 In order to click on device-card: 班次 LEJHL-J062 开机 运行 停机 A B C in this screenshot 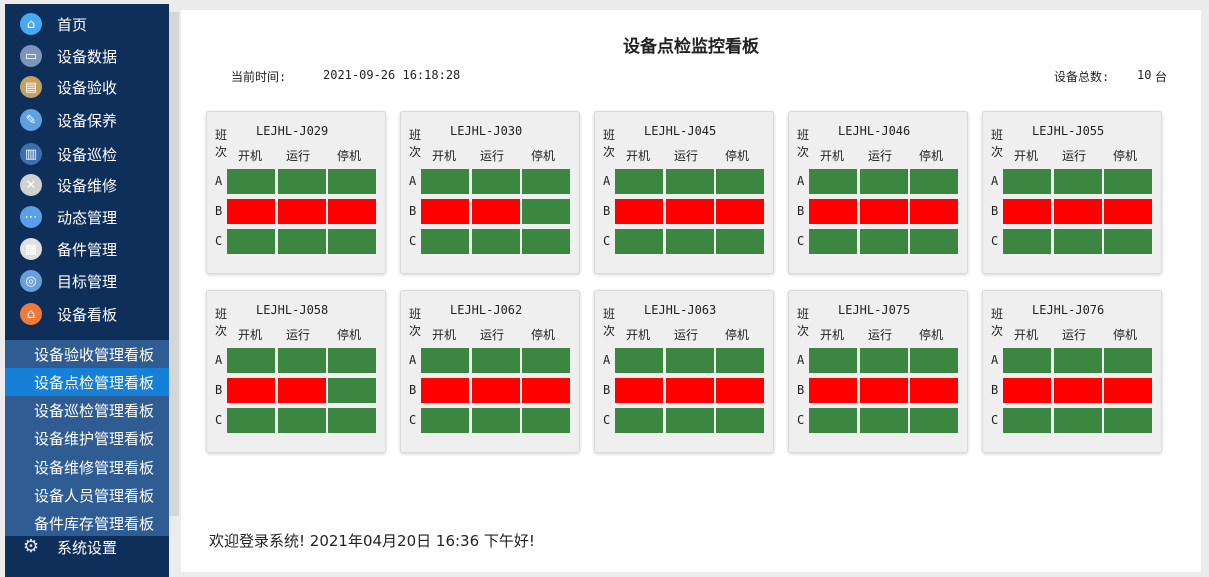, I will do `click(490, 371)`.